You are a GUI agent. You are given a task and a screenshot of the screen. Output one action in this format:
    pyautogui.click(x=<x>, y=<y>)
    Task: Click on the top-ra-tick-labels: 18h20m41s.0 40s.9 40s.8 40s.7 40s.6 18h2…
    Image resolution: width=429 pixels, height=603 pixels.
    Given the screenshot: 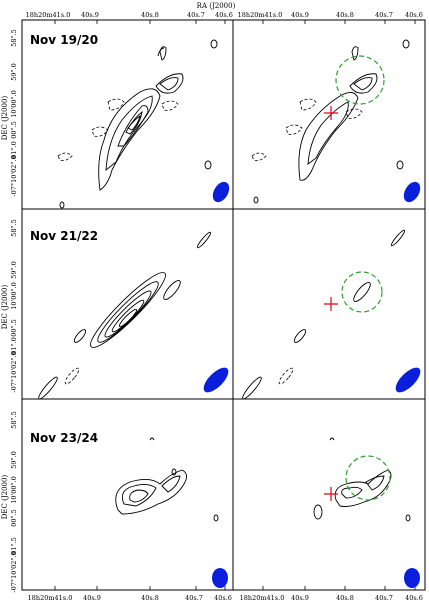 What is the action you would take?
    pyautogui.click(x=224, y=15)
    